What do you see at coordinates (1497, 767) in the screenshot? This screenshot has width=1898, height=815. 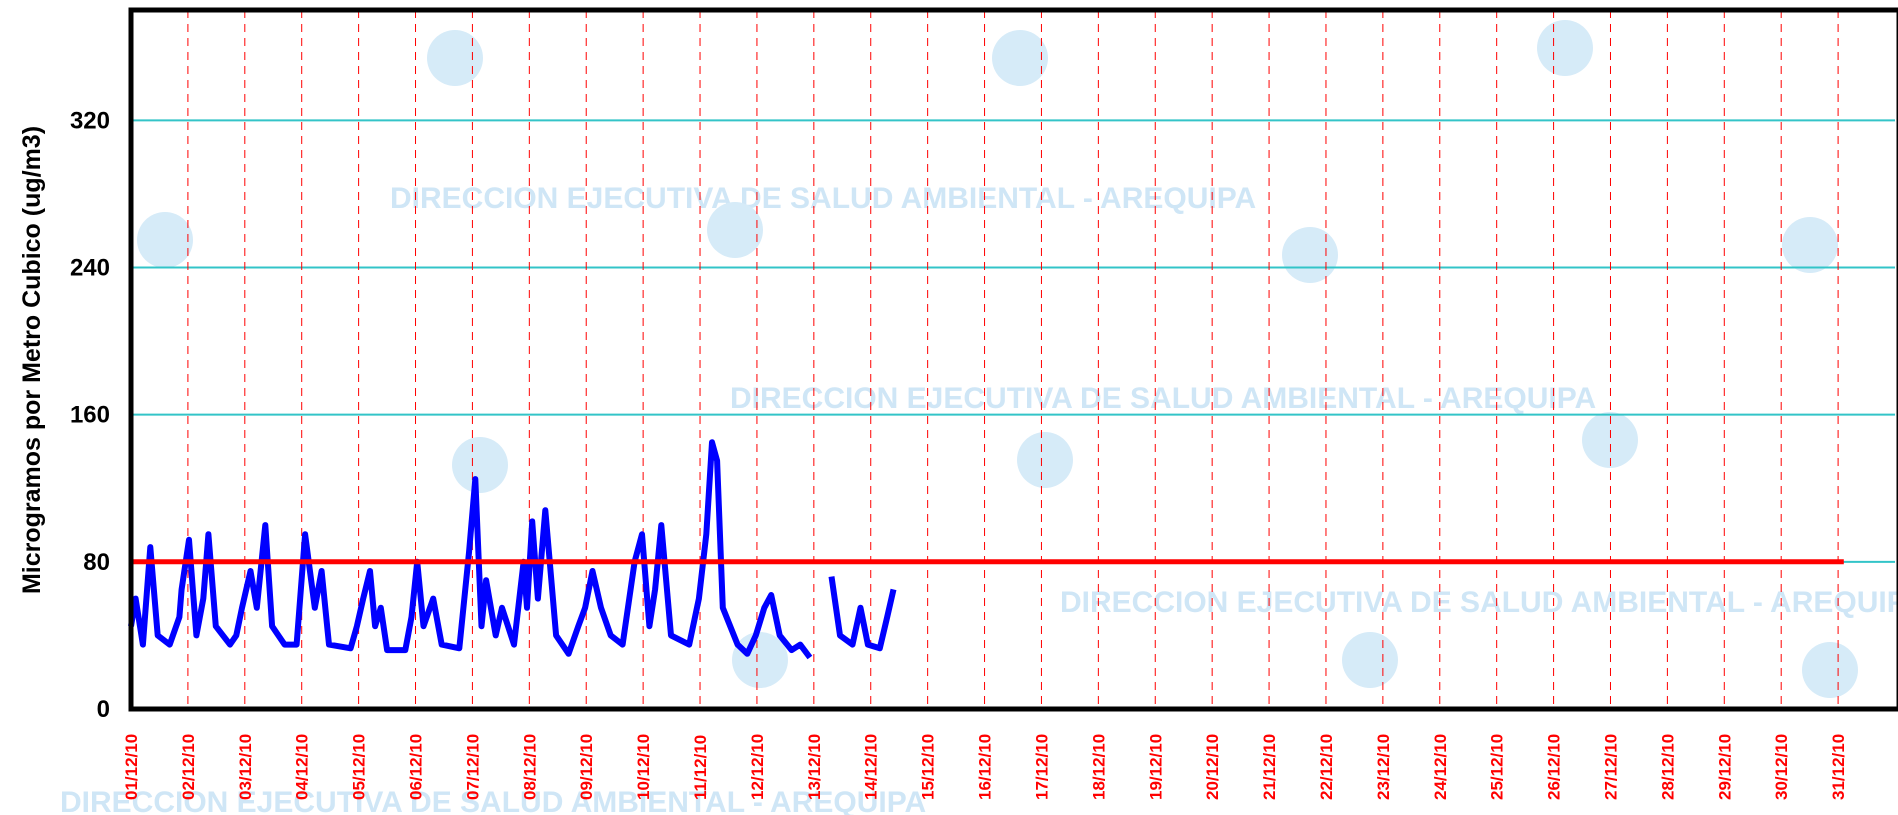 I see `x-tick-label: 25/12/10` at bounding box center [1497, 767].